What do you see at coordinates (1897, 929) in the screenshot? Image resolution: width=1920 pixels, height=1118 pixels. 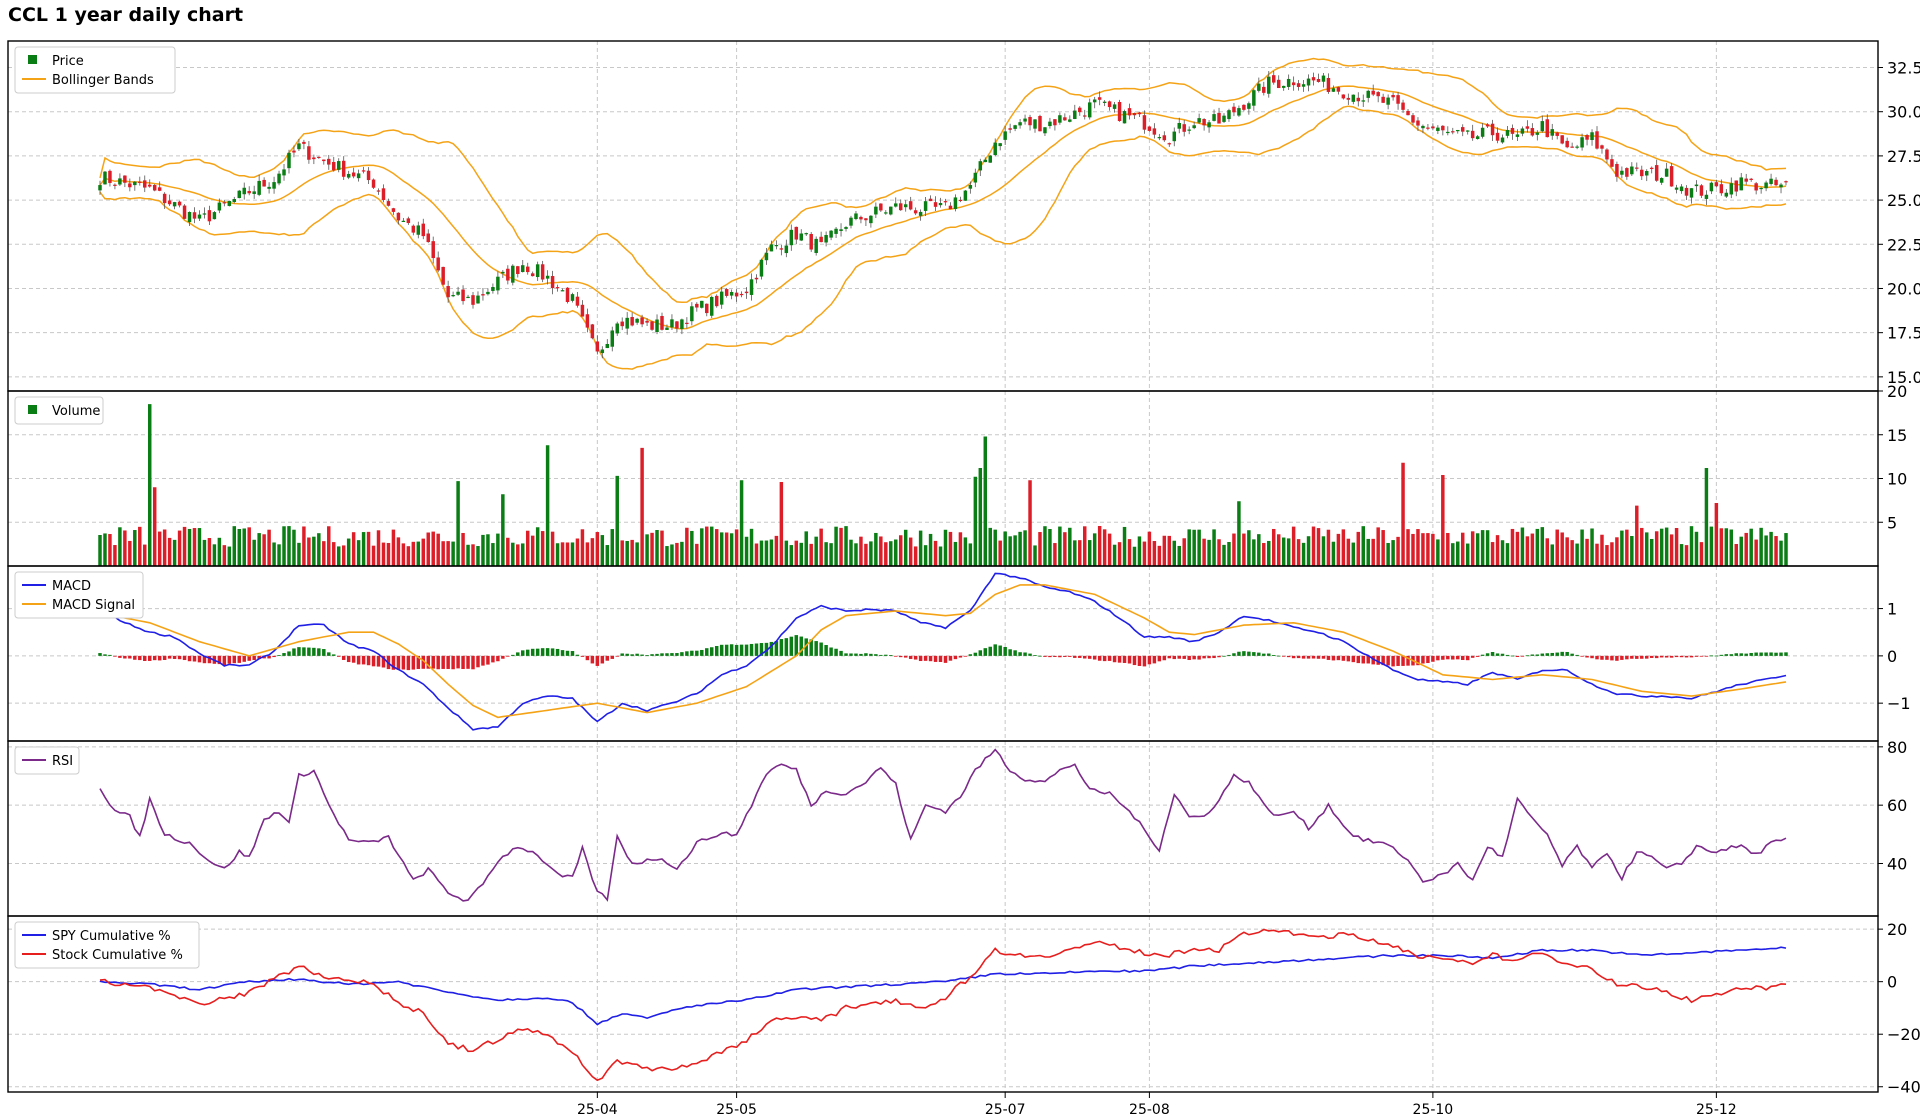 I see `cumulative-tick-label: 20` at bounding box center [1897, 929].